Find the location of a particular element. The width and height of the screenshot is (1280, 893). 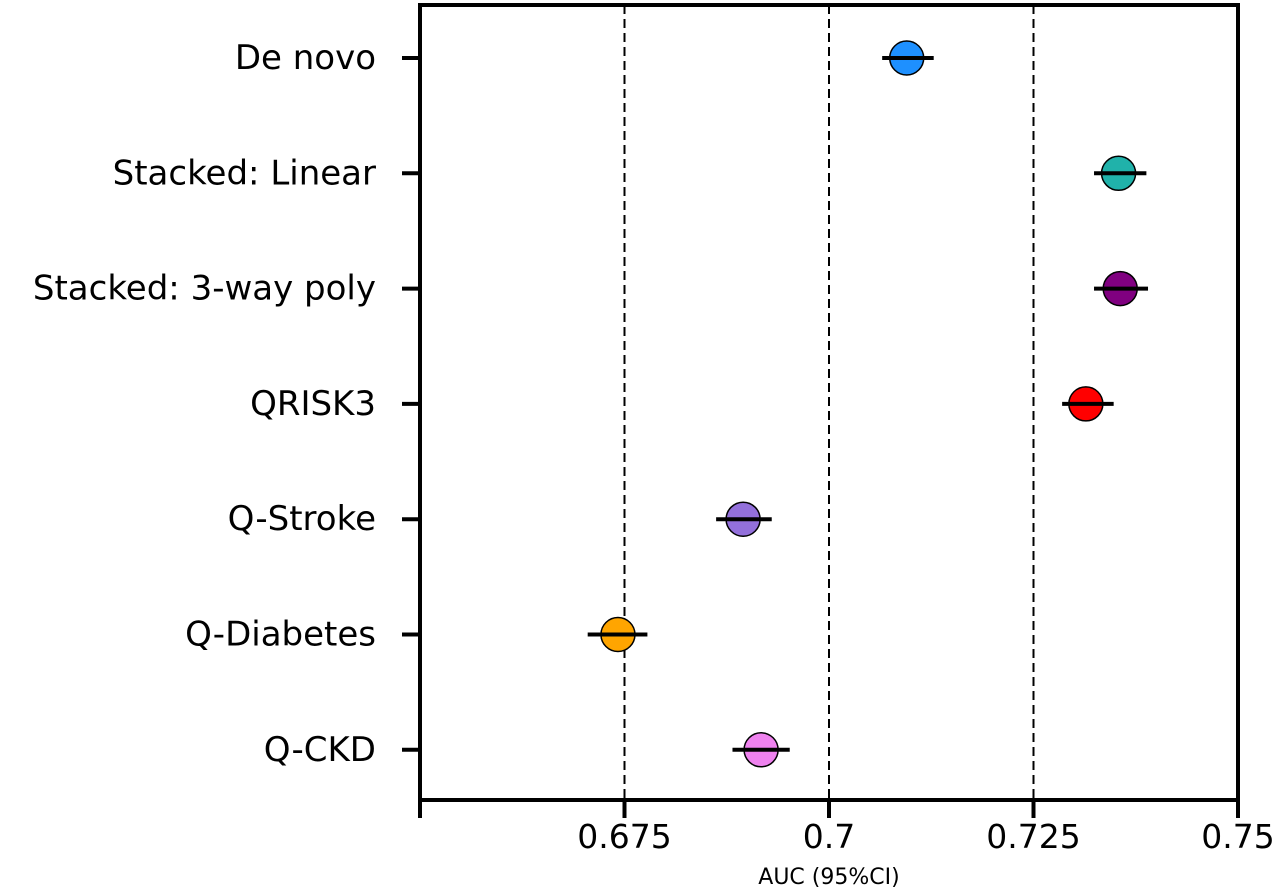

y-tick-label: Q-Stroke is located at coordinates (302, 519).